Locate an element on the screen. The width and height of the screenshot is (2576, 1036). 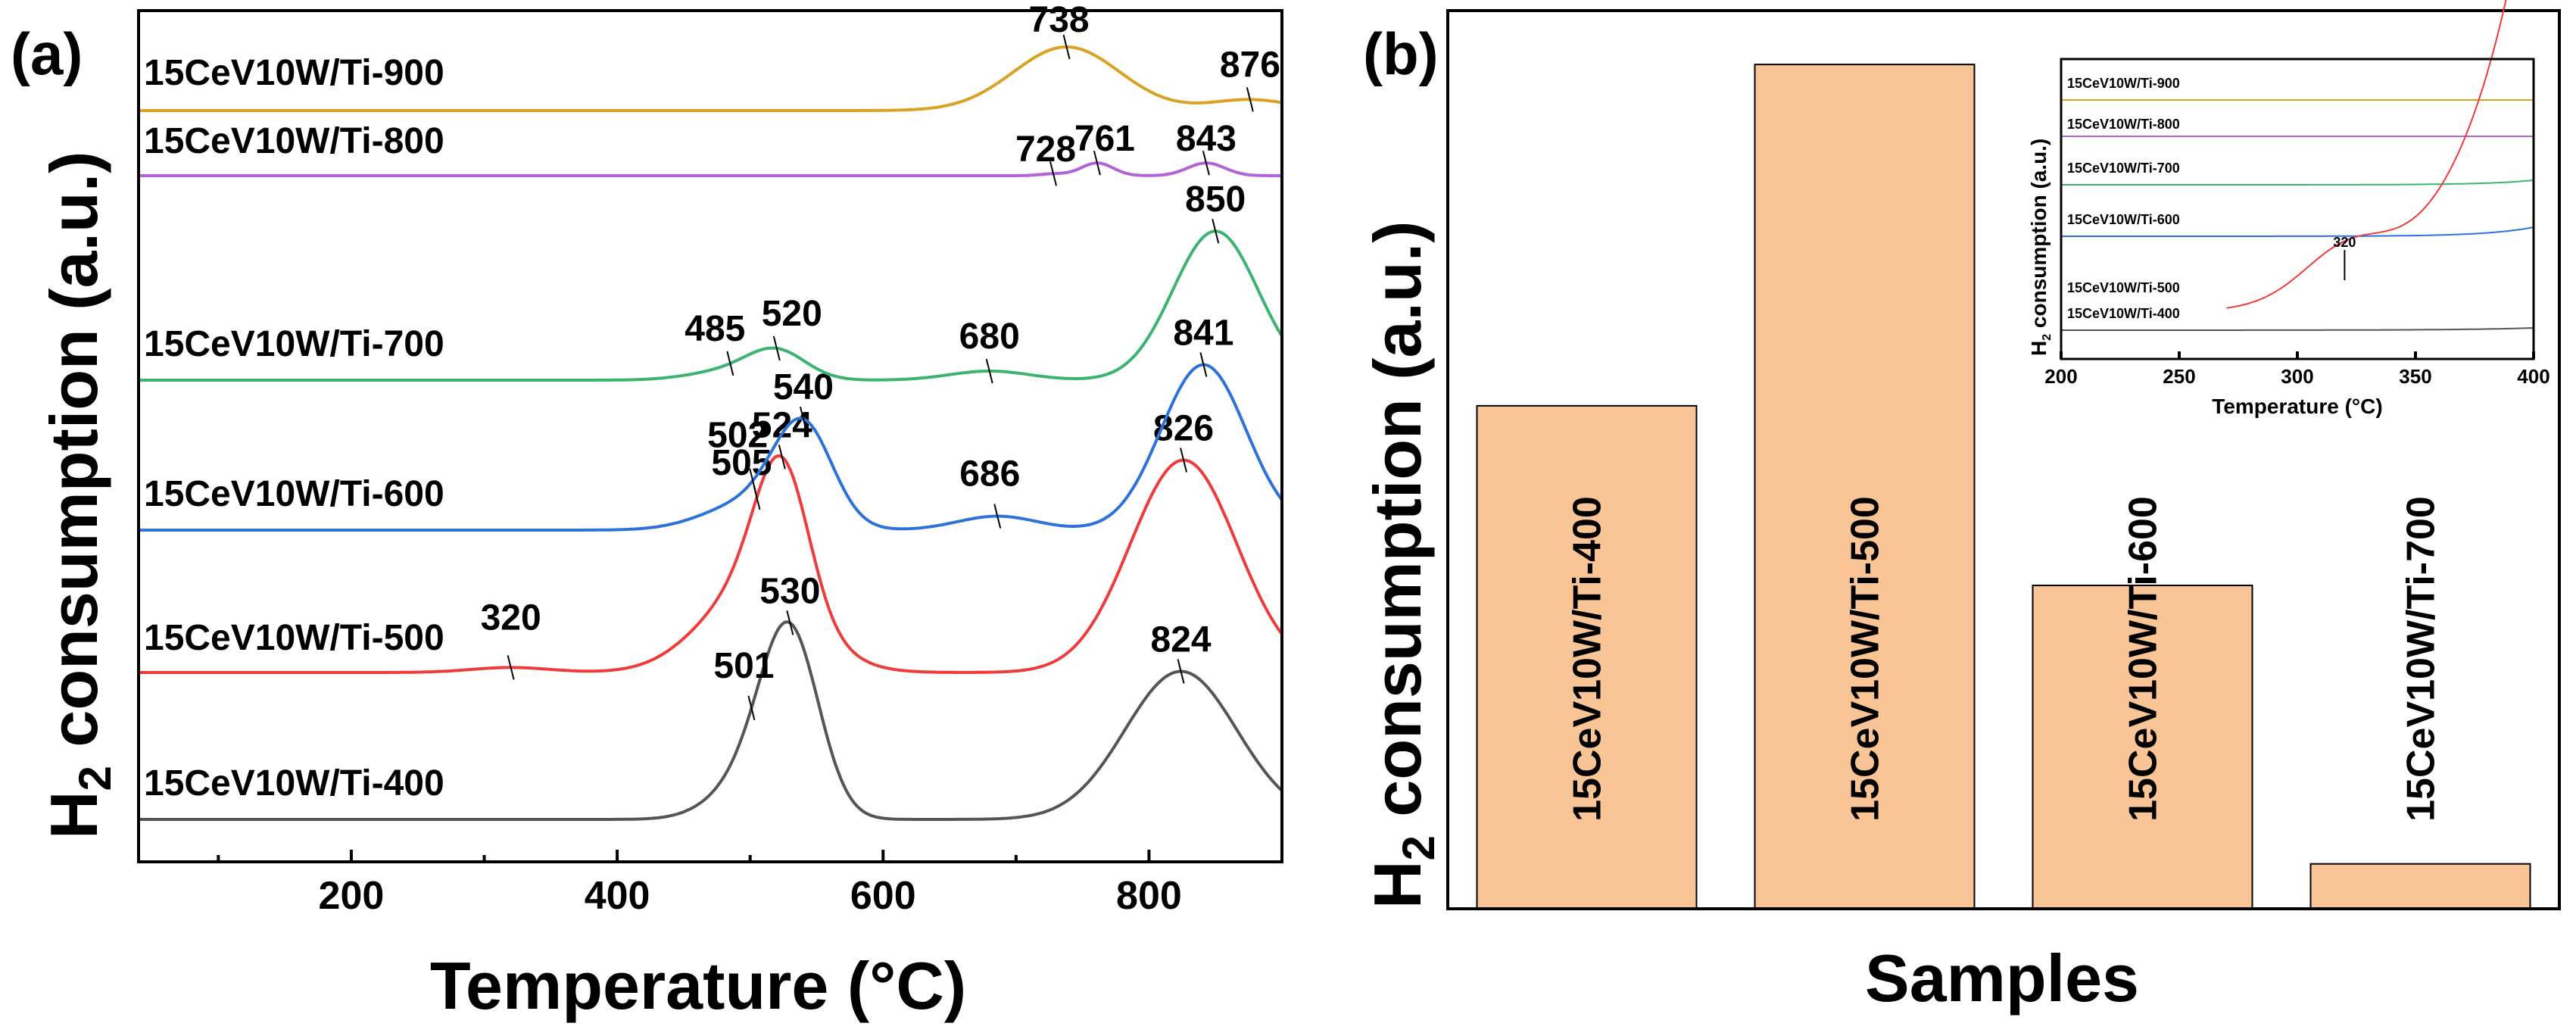
peak-label: 850 is located at coordinates (1215, 199).